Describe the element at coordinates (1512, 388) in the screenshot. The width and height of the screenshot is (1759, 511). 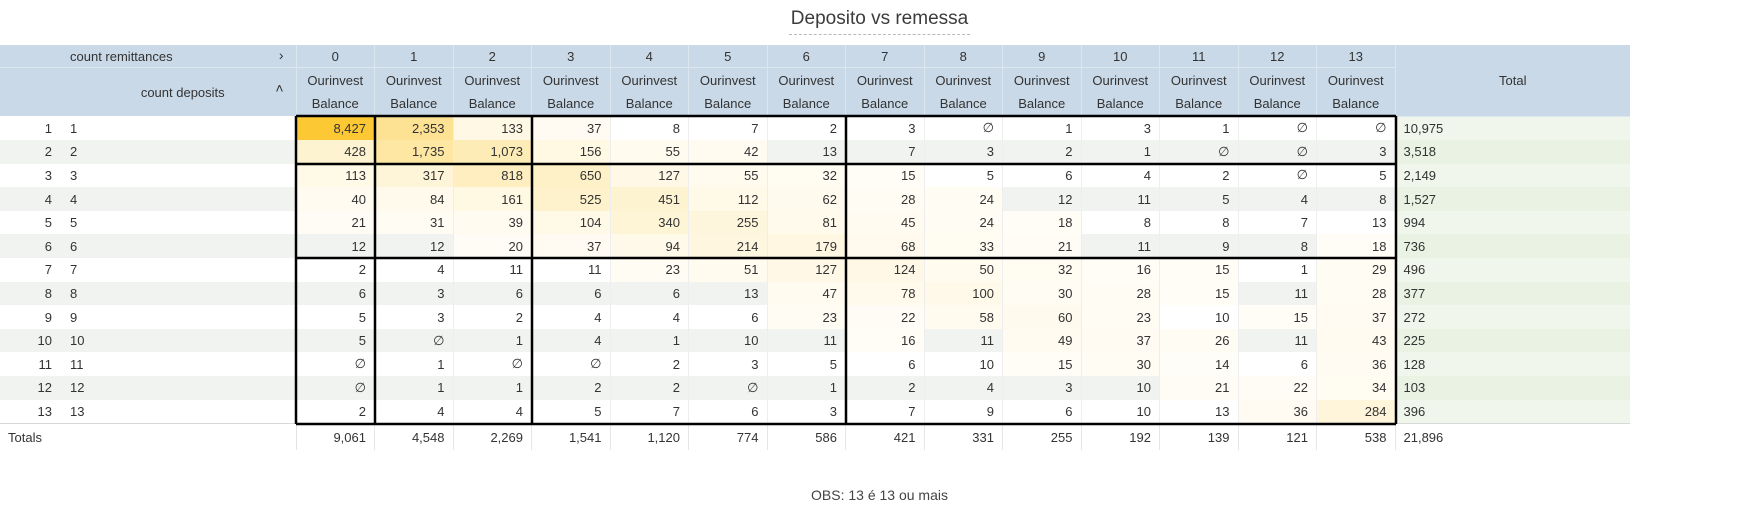
I see `row-total-cell: 103` at that location.